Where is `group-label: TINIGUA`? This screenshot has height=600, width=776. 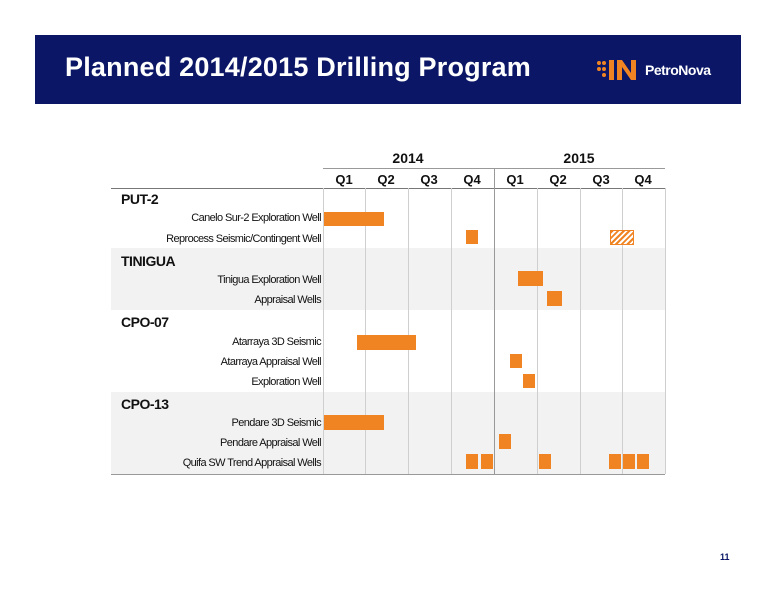
group-label: TINIGUA is located at coordinates (148, 261).